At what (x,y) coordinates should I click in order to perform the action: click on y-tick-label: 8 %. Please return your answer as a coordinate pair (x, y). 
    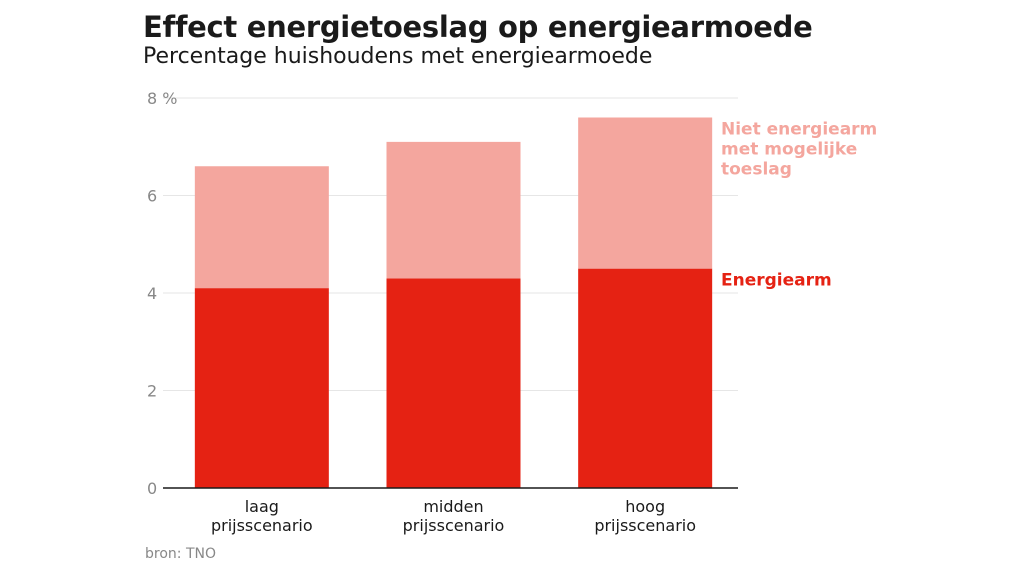
    Looking at the image, I should click on (162, 98).